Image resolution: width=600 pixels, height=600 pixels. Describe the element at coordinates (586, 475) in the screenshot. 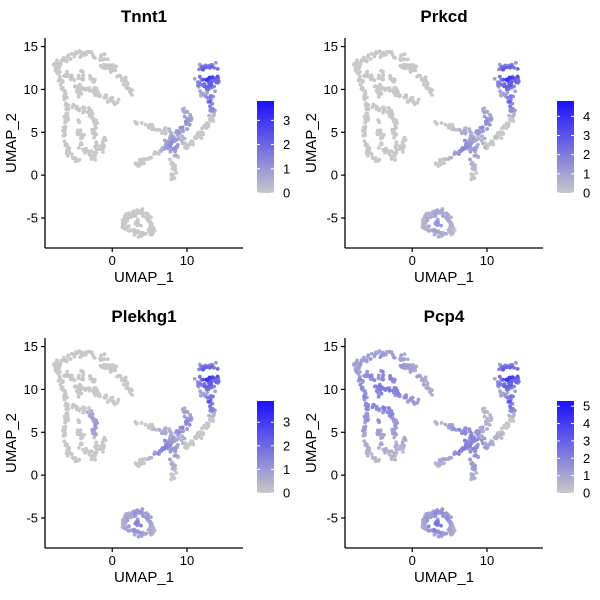

I see `legend-tick-label: 1` at that location.